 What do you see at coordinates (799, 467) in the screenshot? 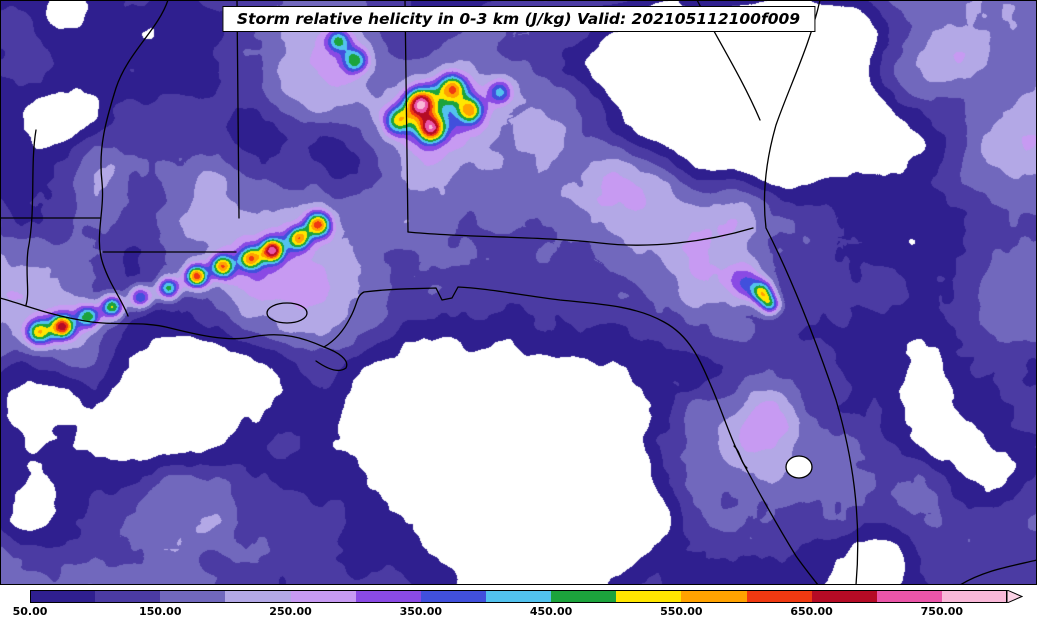
I see `lake-okeechobee` at bounding box center [799, 467].